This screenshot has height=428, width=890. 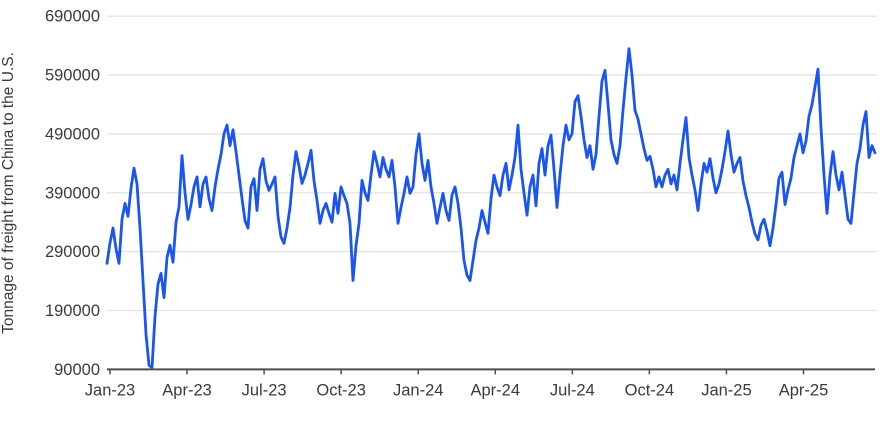 What do you see at coordinates (77, 370) in the screenshot?
I see `y-tick-label: 90000` at bounding box center [77, 370].